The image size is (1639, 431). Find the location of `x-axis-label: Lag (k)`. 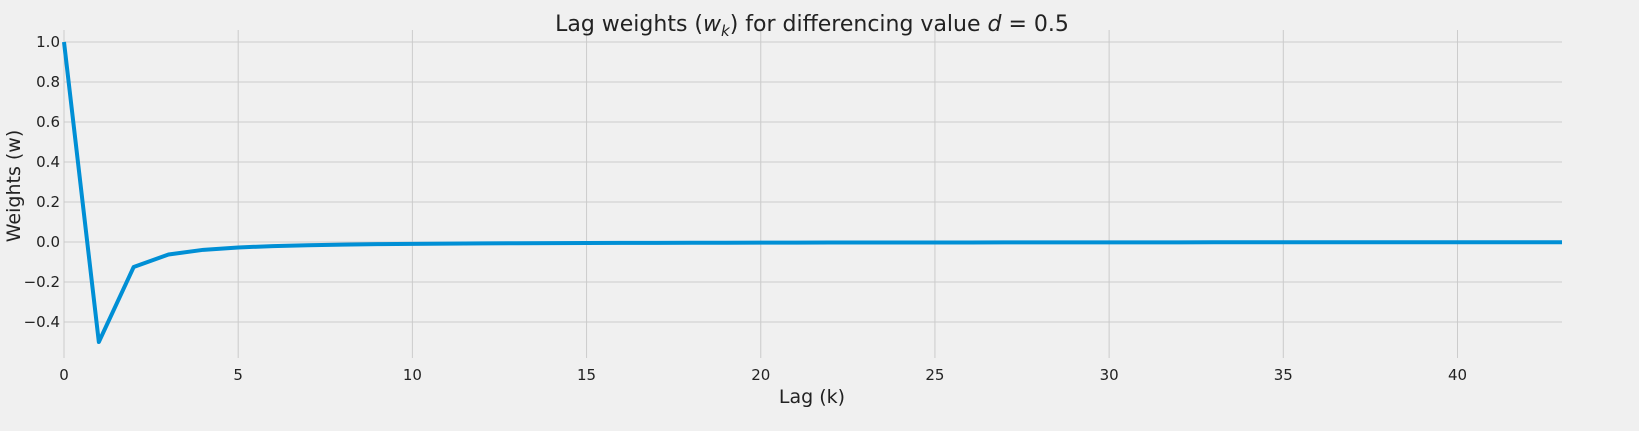

x-axis-label: Lag (k) is located at coordinates (812, 397).